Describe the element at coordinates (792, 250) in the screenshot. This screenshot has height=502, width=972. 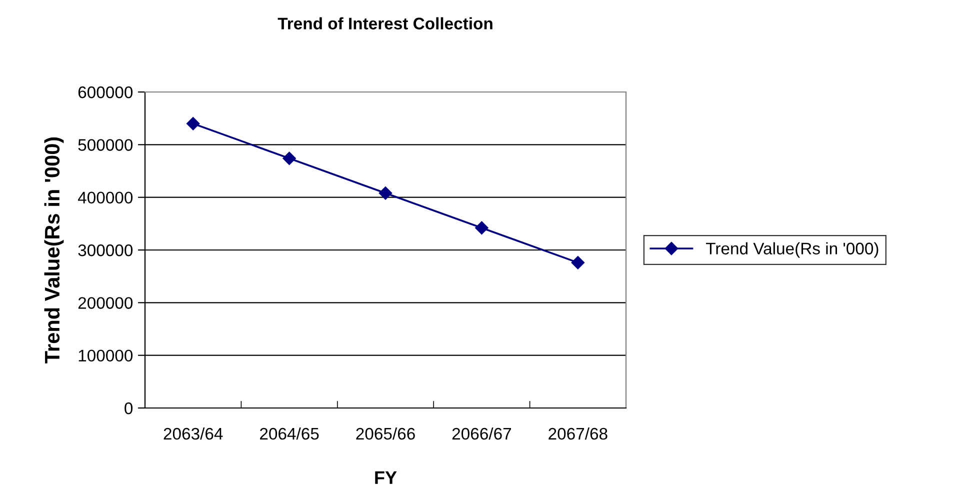
I see `legend-label: Trend Value(Rs in '000)` at that location.